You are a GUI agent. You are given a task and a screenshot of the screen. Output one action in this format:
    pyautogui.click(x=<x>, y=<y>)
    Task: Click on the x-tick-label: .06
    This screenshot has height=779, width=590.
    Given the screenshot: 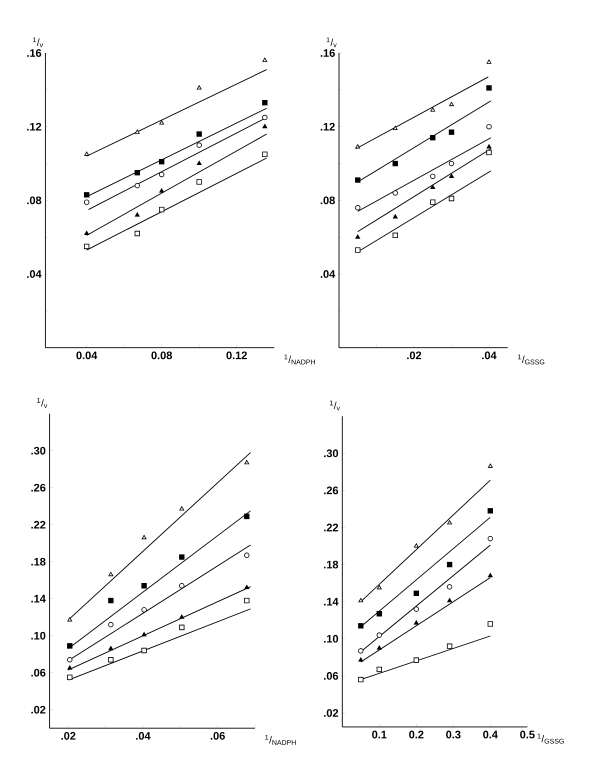 What is the action you would take?
    pyautogui.click(x=217, y=736)
    